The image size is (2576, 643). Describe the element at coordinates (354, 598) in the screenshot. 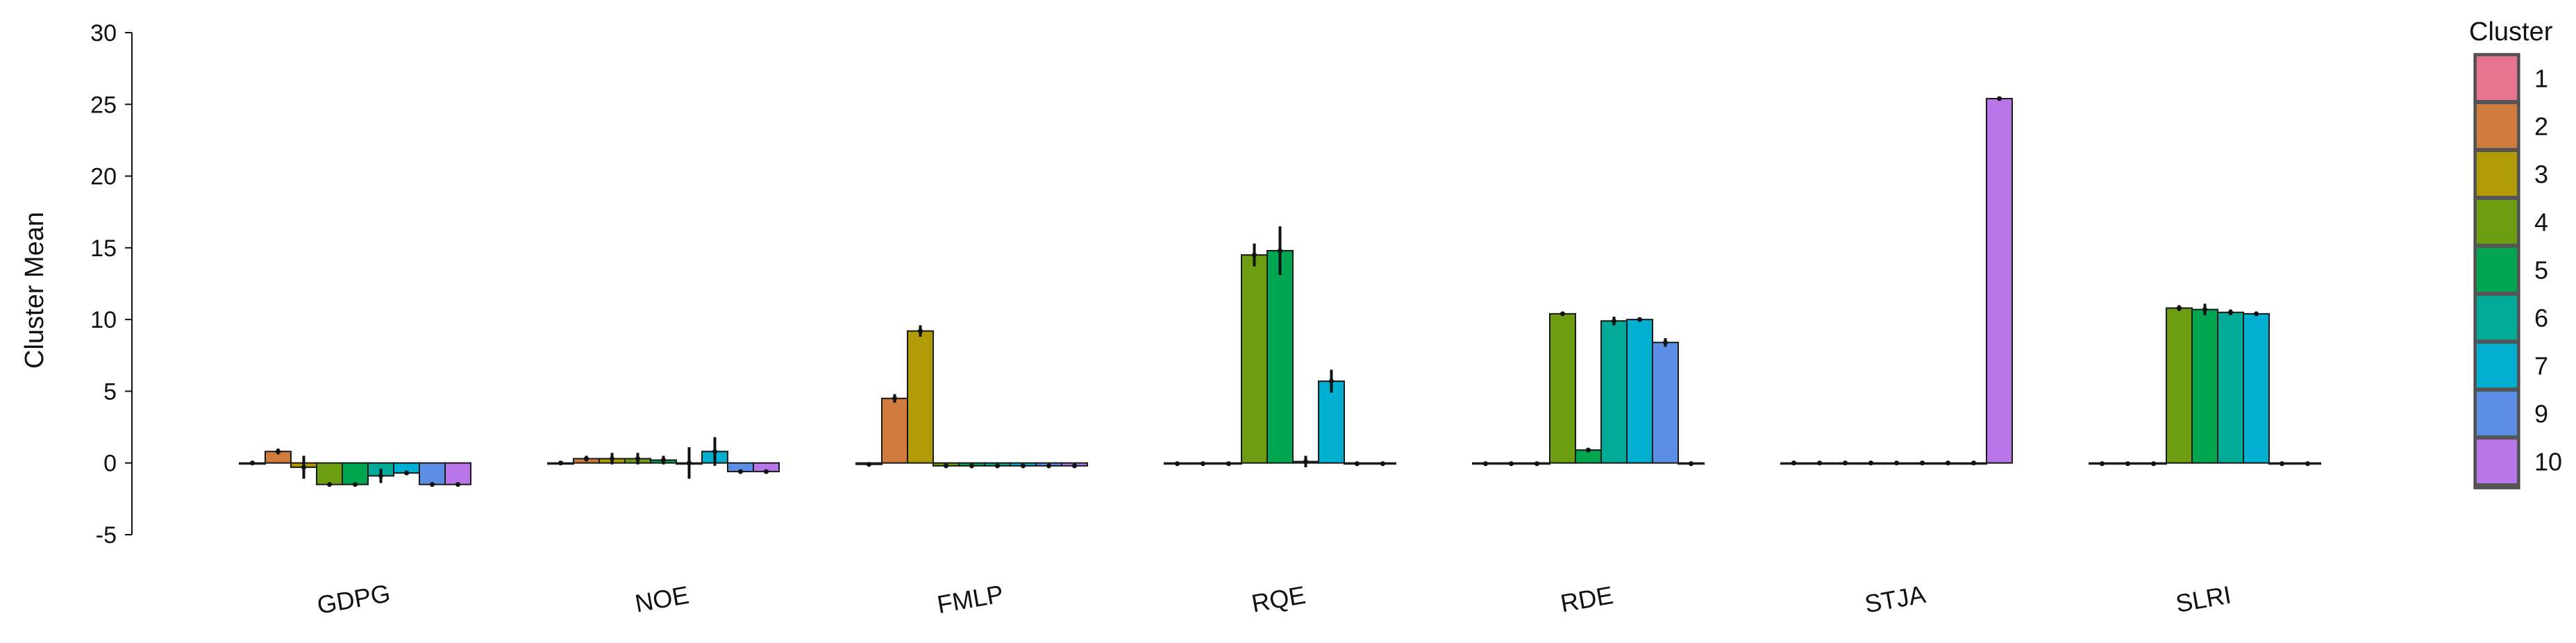

I see `category-label-GDPG: GDPG` at that location.